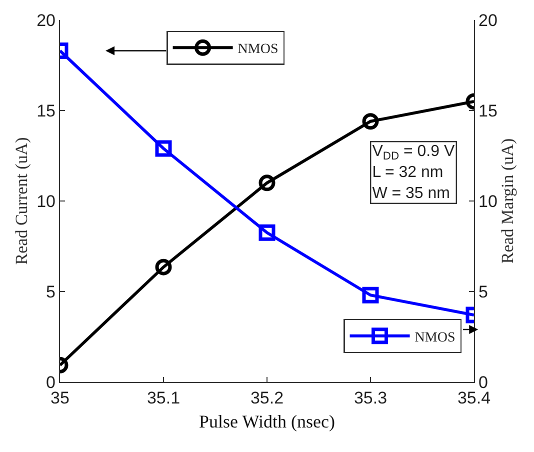  I want to click on y2-tick-label: 5, so click(483, 292).